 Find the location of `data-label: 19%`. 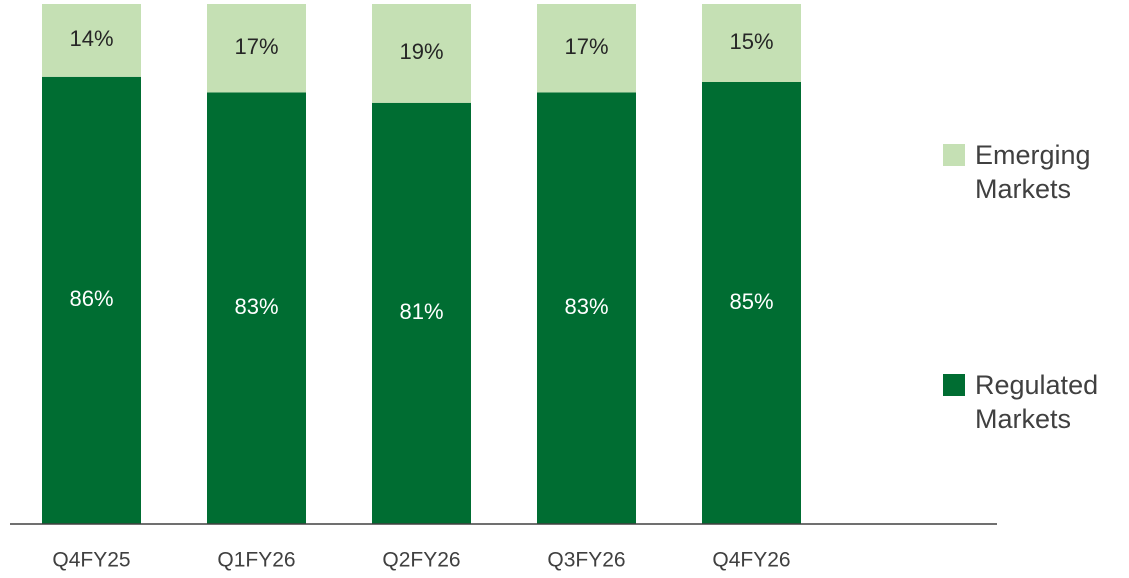

data-label: 19% is located at coordinates (421, 51).